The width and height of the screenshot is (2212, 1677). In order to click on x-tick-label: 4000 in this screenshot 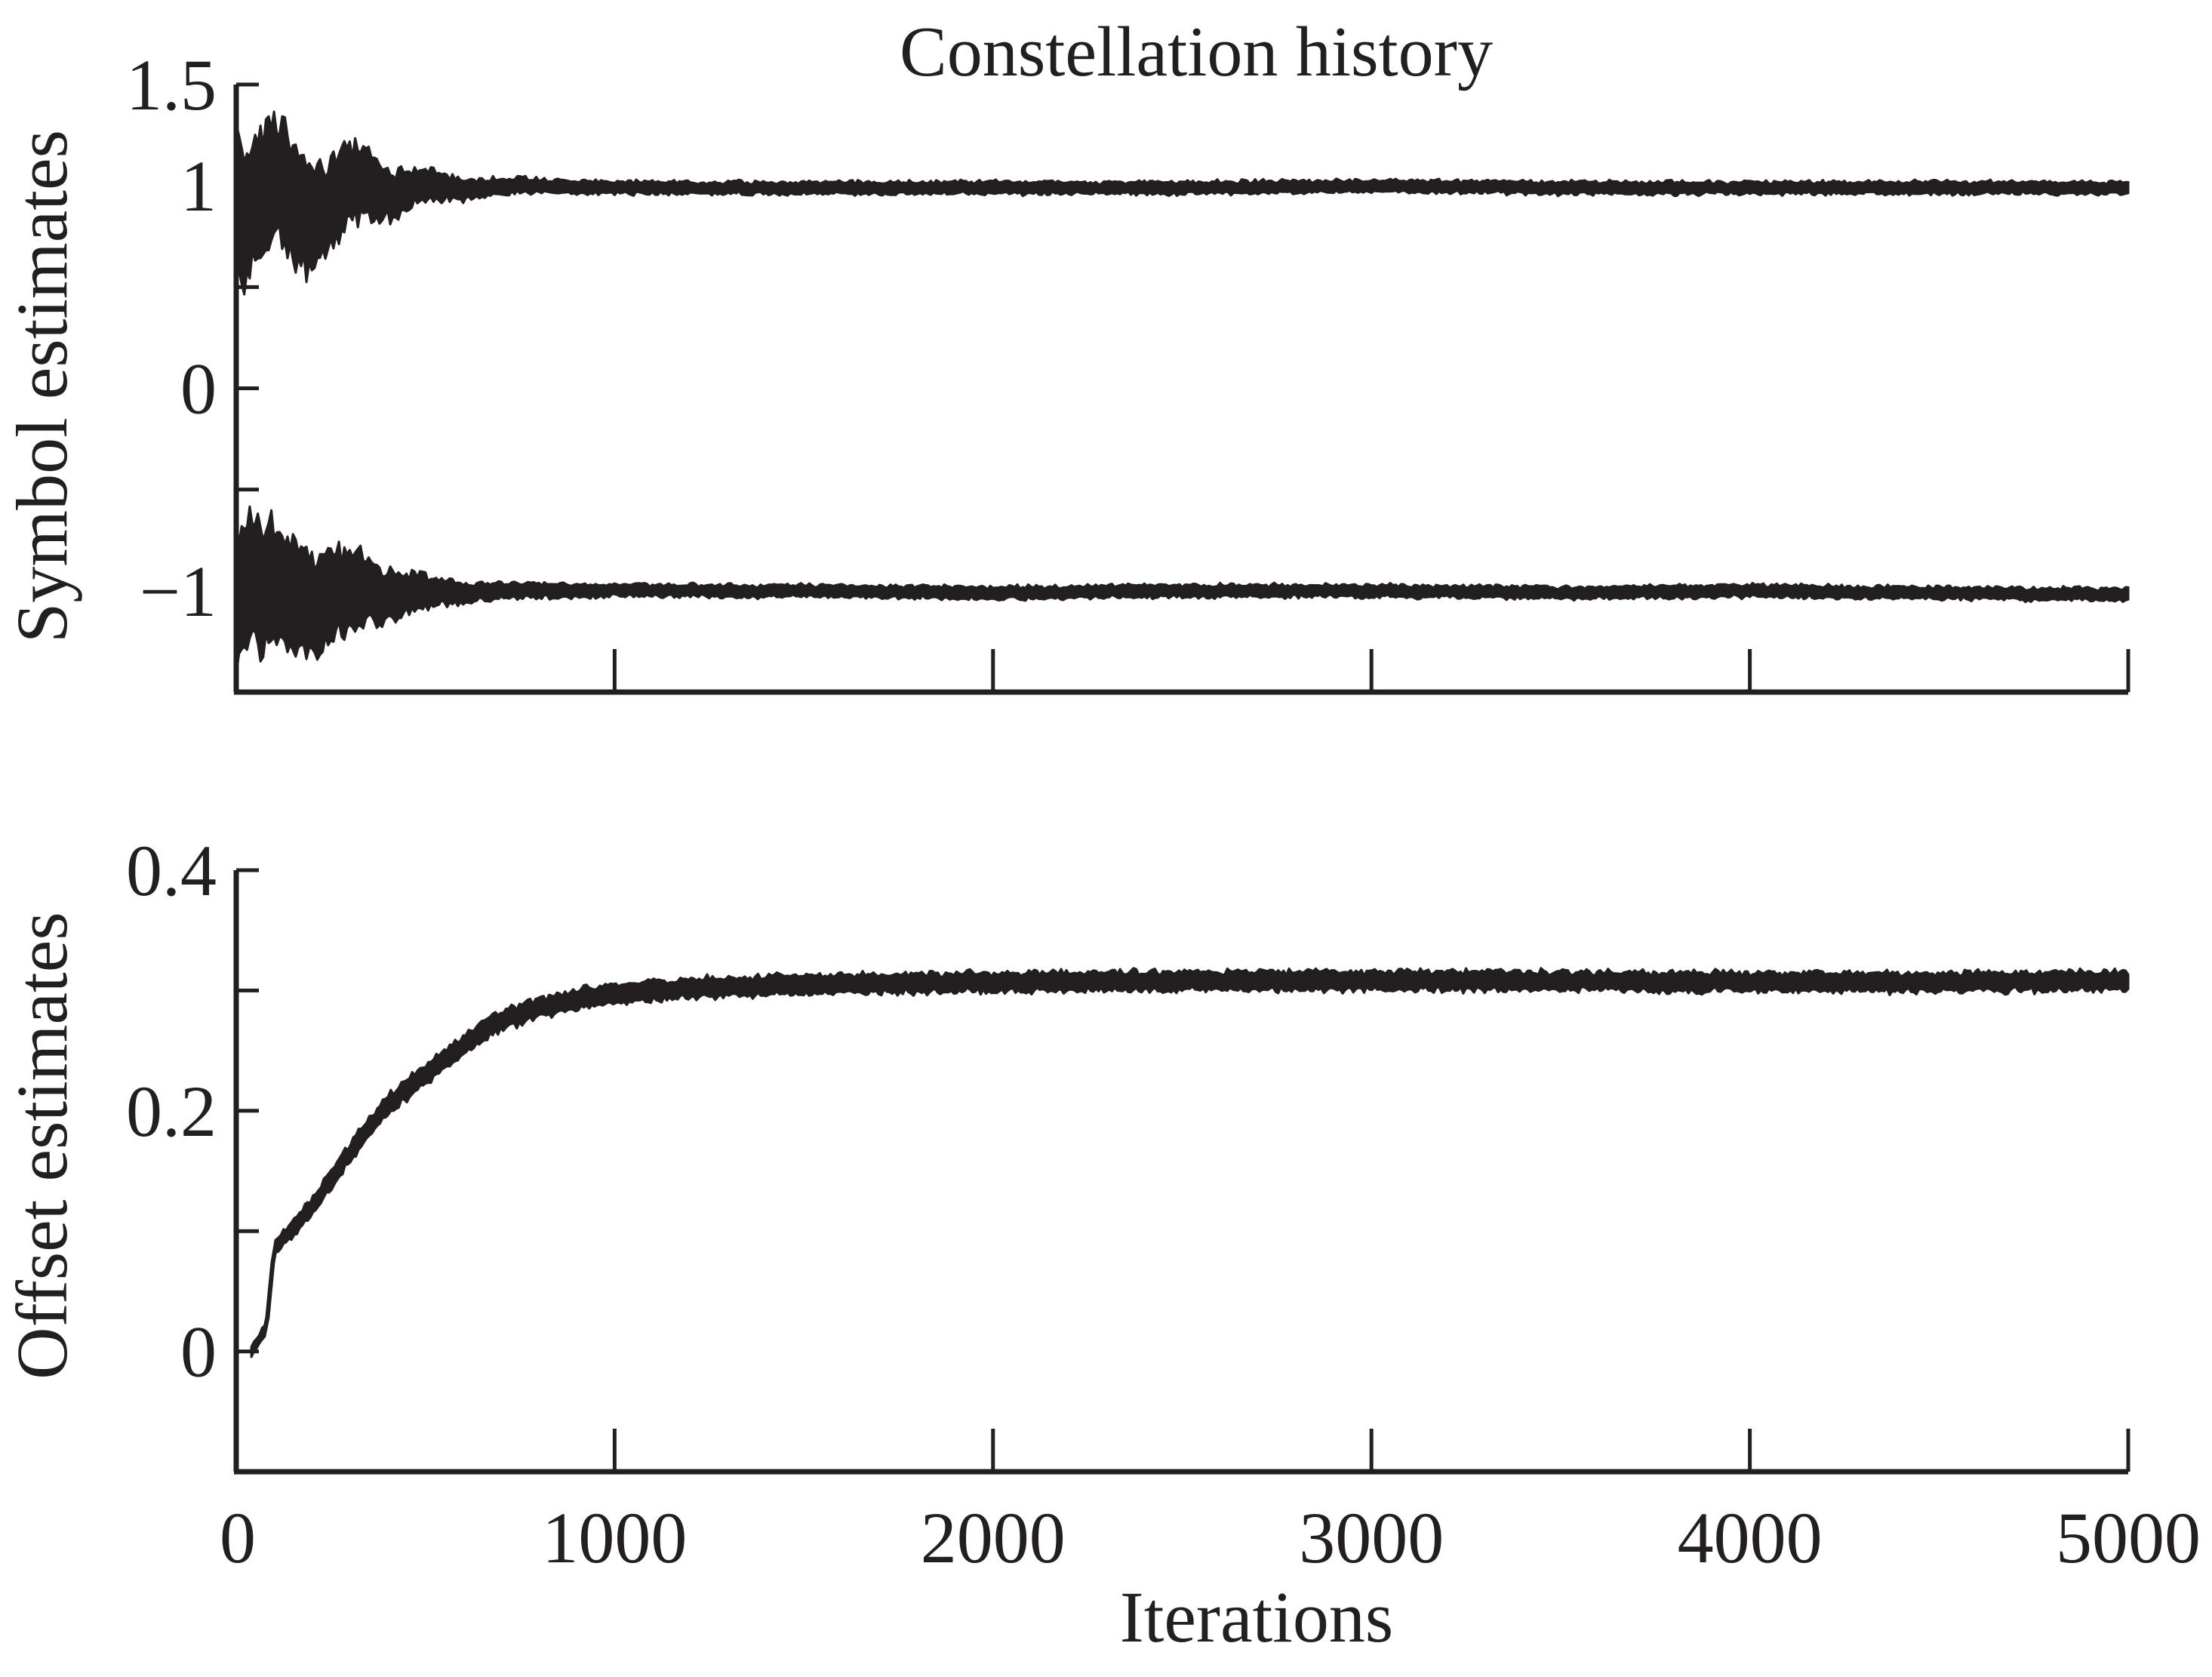, I will do `click(1751, 1537)`.